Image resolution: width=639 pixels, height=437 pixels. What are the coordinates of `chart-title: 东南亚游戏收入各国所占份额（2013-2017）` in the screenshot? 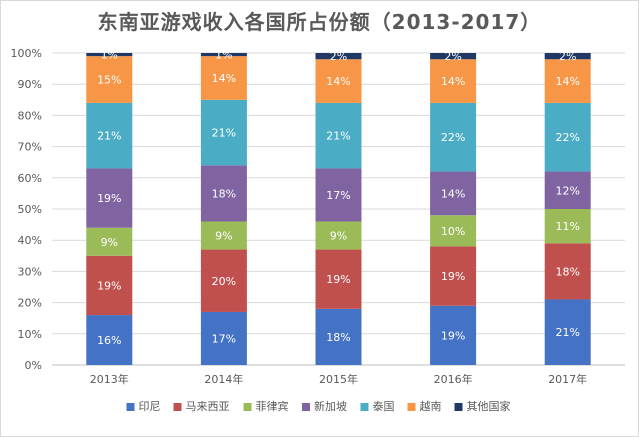 It's located at (319, 22).